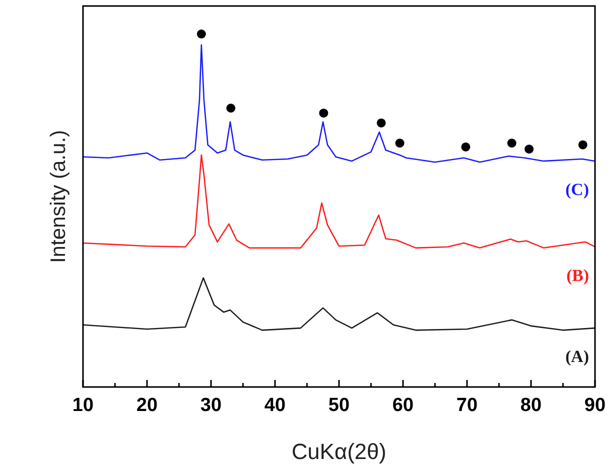 This screenshot has width=614, height=472. I want to click on x-tick-label: 50, so click(339, 405).